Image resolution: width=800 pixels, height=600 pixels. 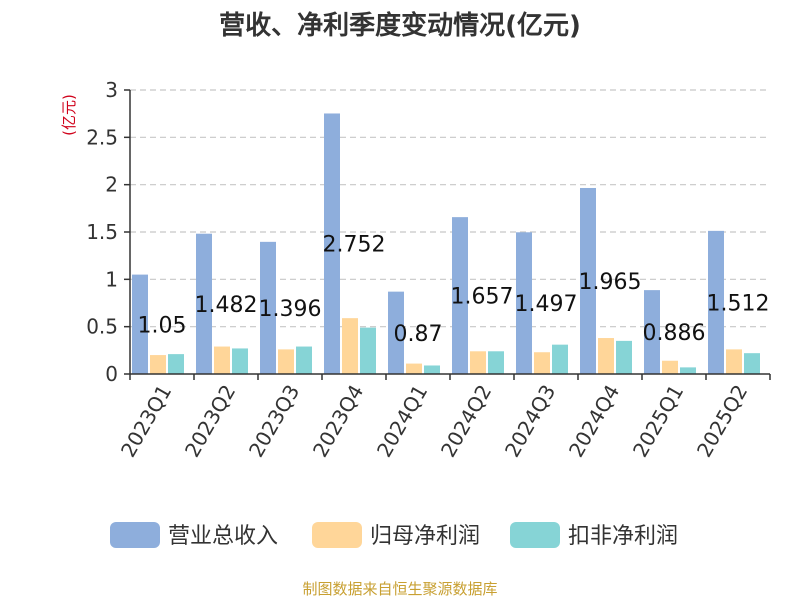 What do you see at coordinates (102, 232) in the screenshot?
I see `y-tick-label: 1.5` at bounding box center [102, 232].